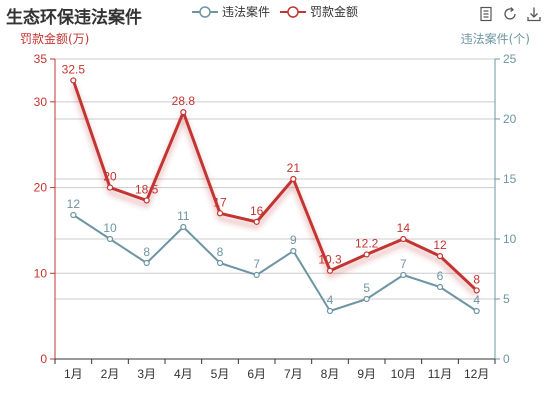 The image size is (550, 420). I want to click on y-left-tick-label: 35, so click(41, 59).